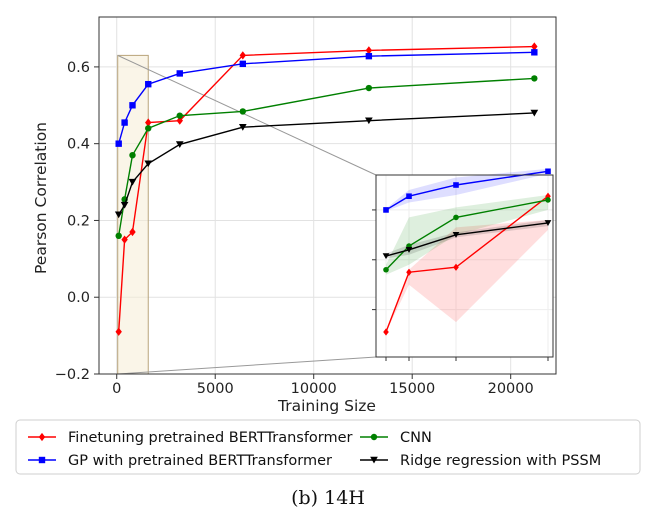 Image resolution: width=657 pixels, height=523 pixels. Describe the element at coordinates (511, 389) in the screenshot. I see `x-tick-label: 20000` at that location.